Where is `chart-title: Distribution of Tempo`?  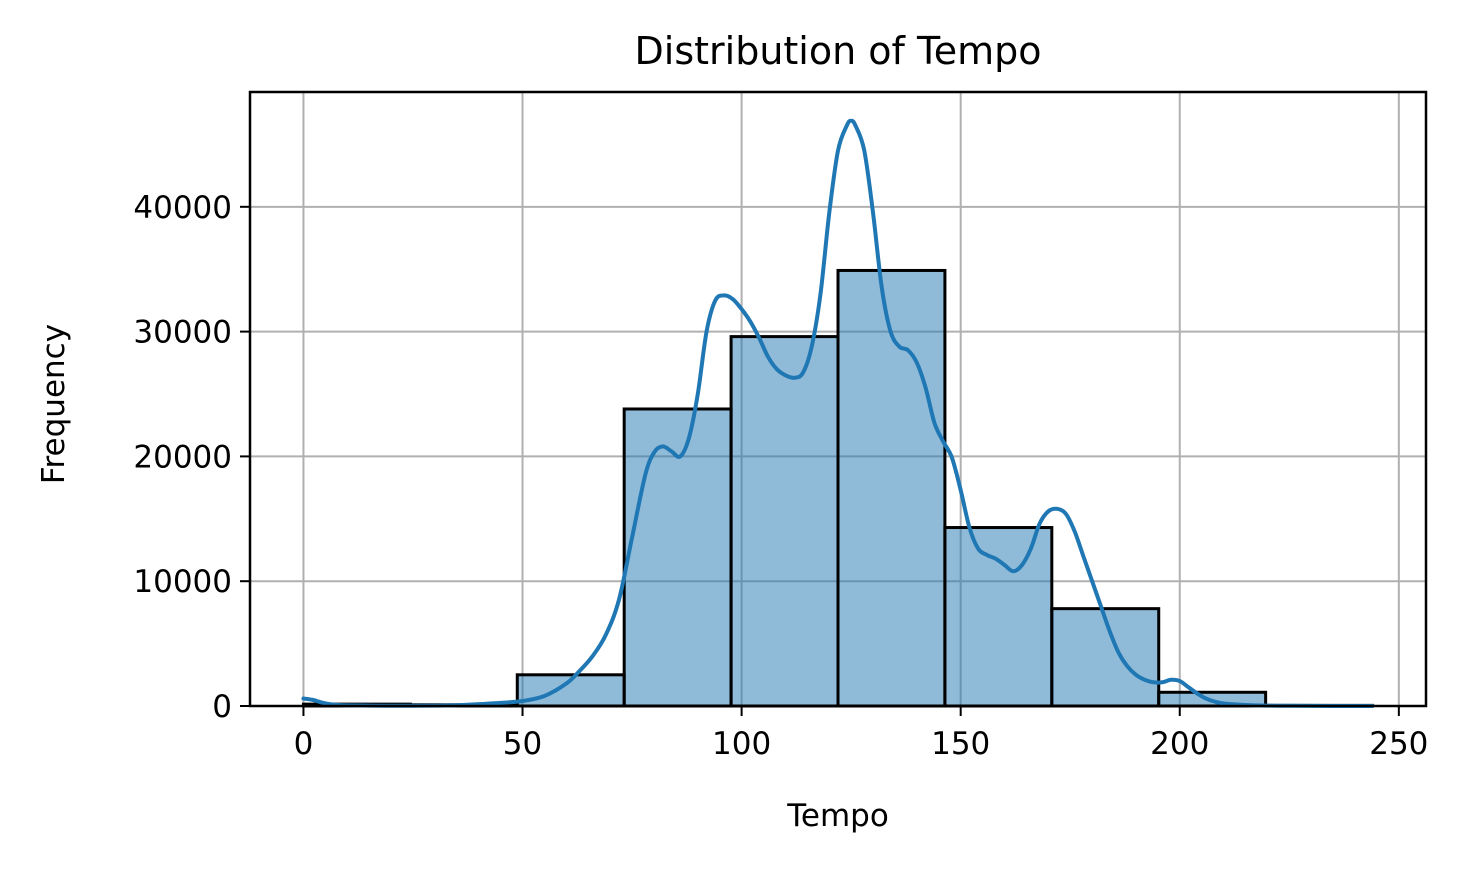 chart-title: Distribution of Tempo is located at coordinates (838, 51).